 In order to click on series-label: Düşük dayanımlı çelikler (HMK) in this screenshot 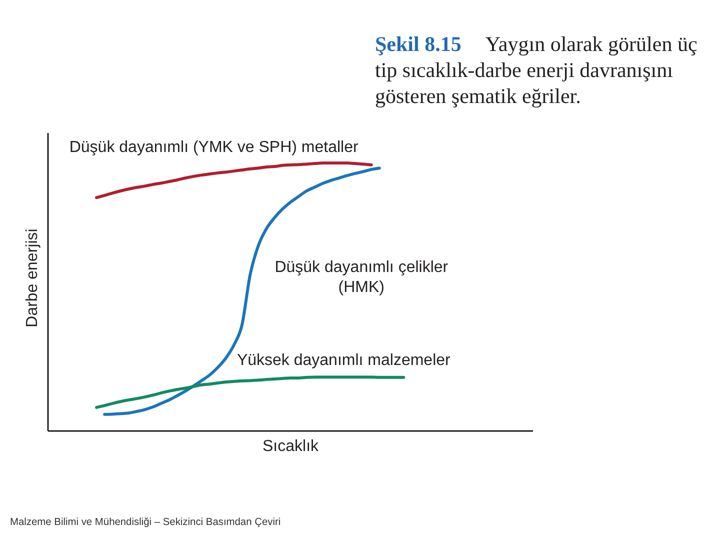, I will do `click(361, 277)`.